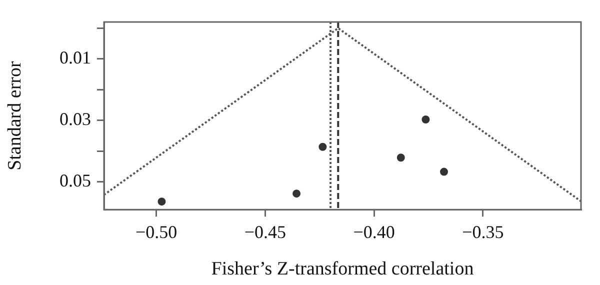 The height and width of the screenshot is (285, 600). What do you see at coordinates (342, 269) in the screenshot?
I see `x-axis-title: Fisher’s Z-transformed correlation` at bounding box center [342, 269].